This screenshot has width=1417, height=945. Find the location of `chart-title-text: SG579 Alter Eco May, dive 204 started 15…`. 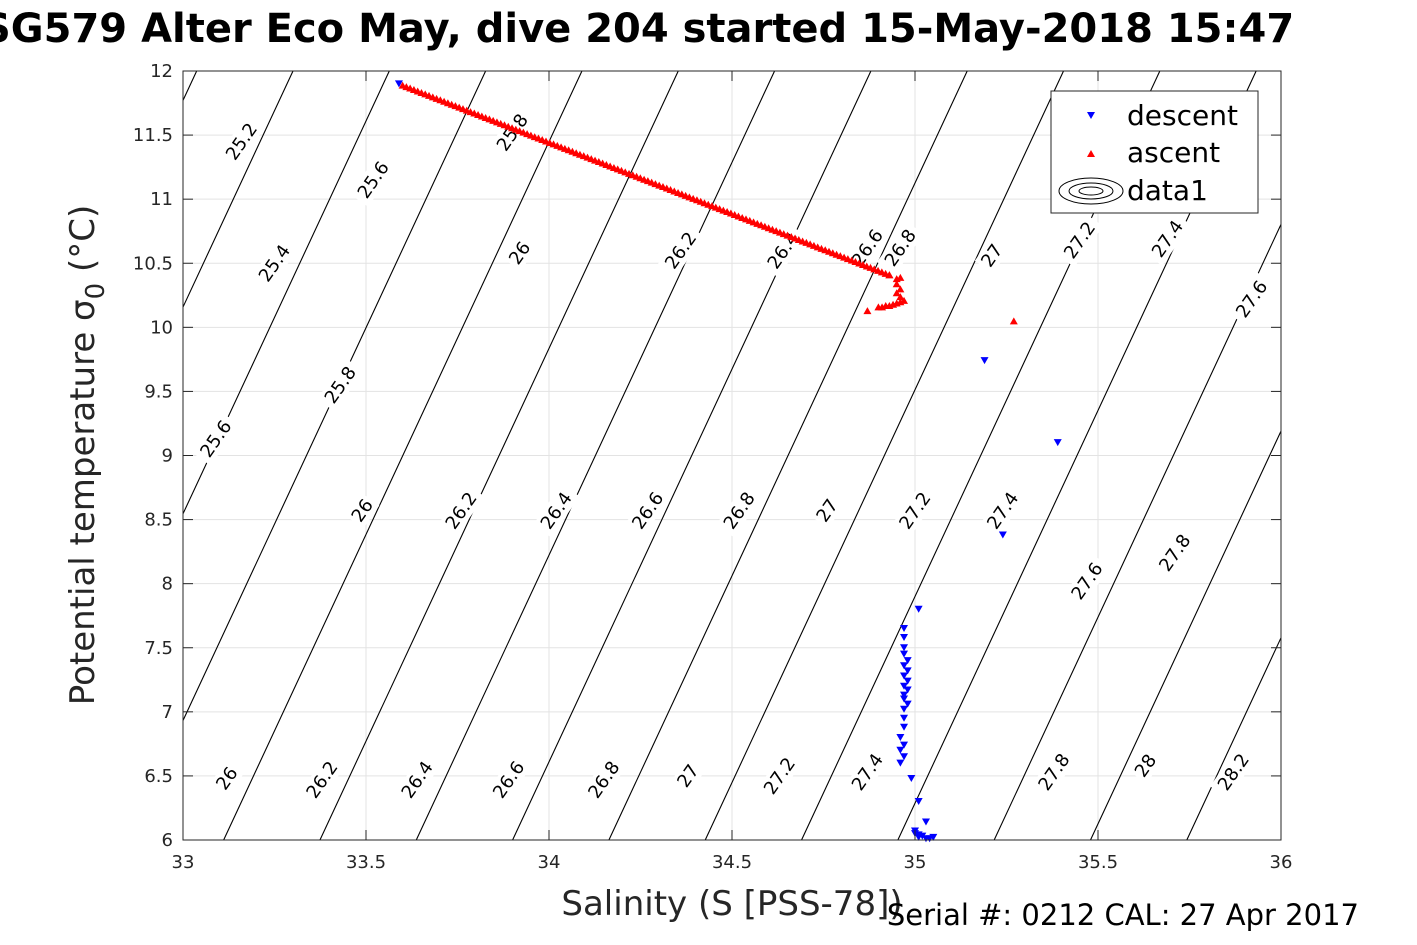

chart-title-text: SG579 Alter Eco May, dive 204 started 15… is located at coordinates (647, 29).